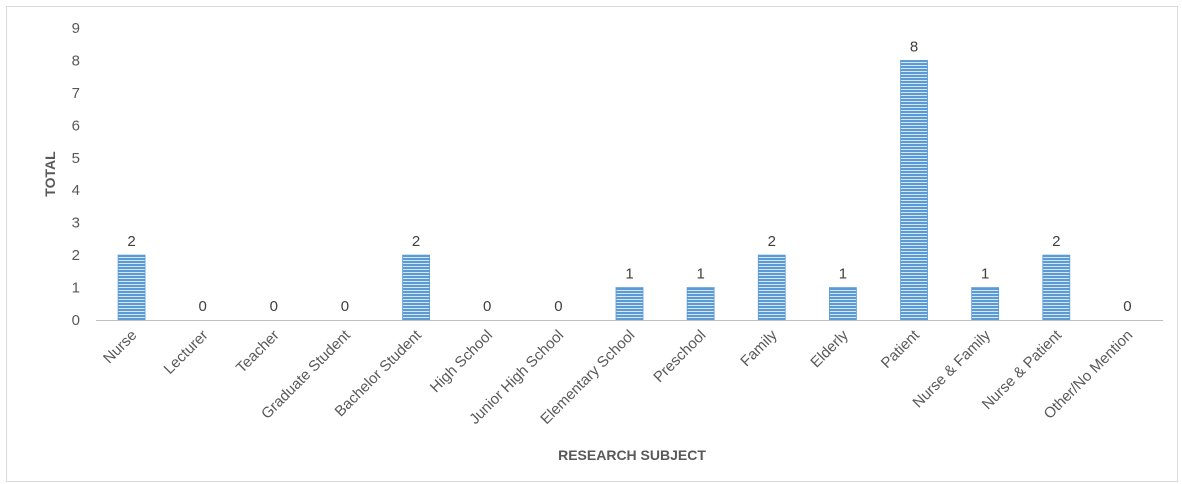  Describe the element at coordinates (76, 320) in the screenshot. I see `y-tick-label: 0` at that location.